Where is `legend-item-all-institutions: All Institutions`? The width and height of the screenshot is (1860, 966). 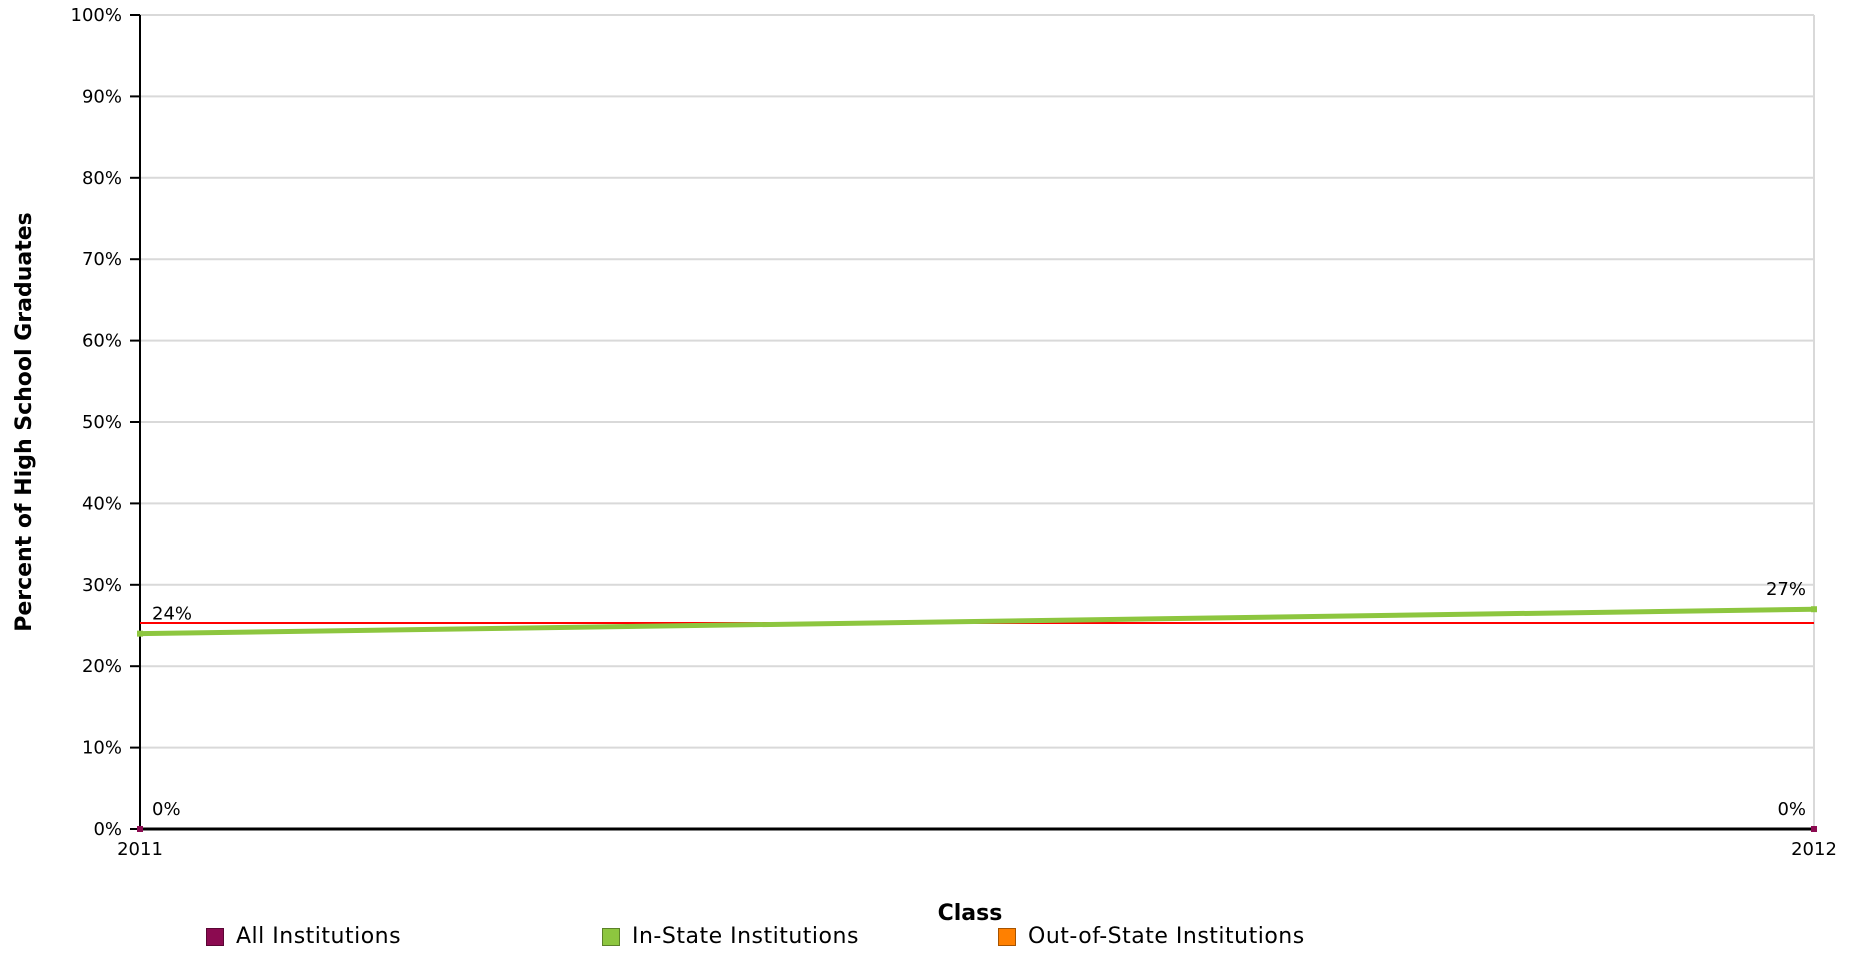 legend-item-all-institutions: All Institutions is located at coordinates (303, 936).